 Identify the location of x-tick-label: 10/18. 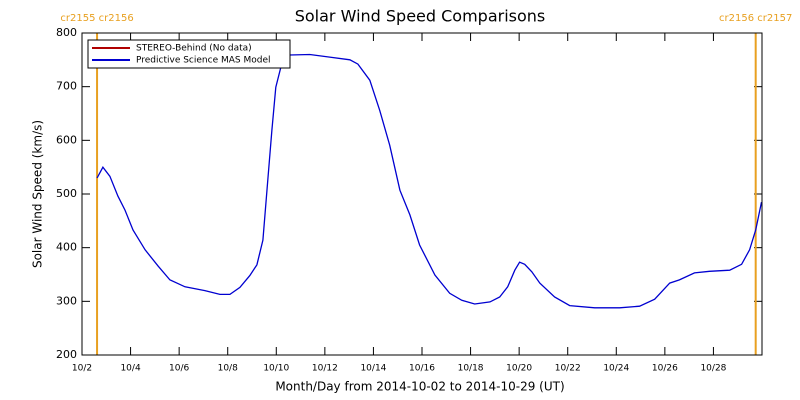
(471, 369).